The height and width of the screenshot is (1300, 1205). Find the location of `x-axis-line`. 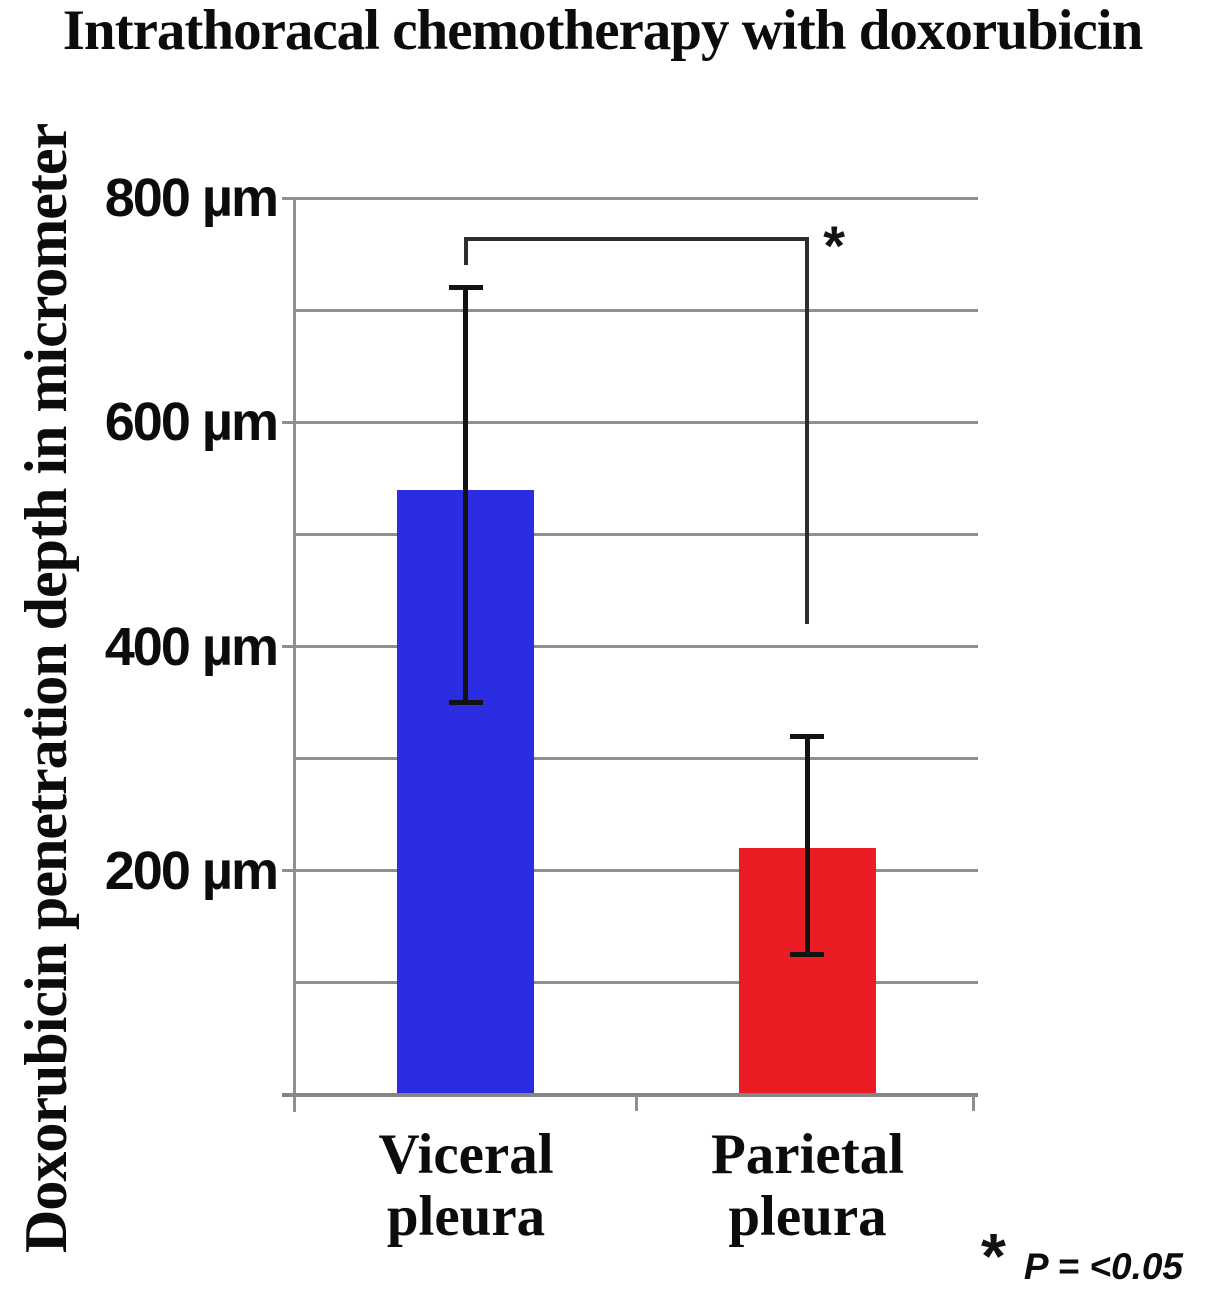

x-axis-line is located at coordinates (630, 1095).